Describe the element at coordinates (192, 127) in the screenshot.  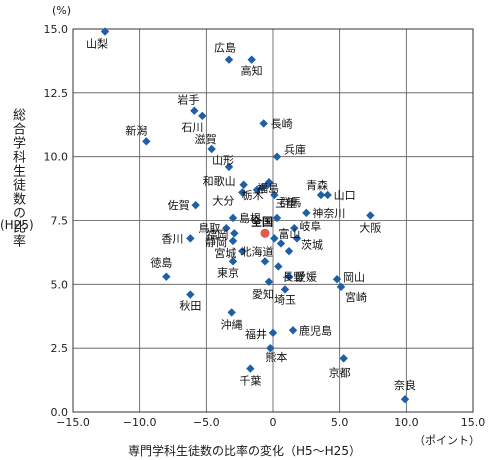
I see `point-label: 石川` at that location.